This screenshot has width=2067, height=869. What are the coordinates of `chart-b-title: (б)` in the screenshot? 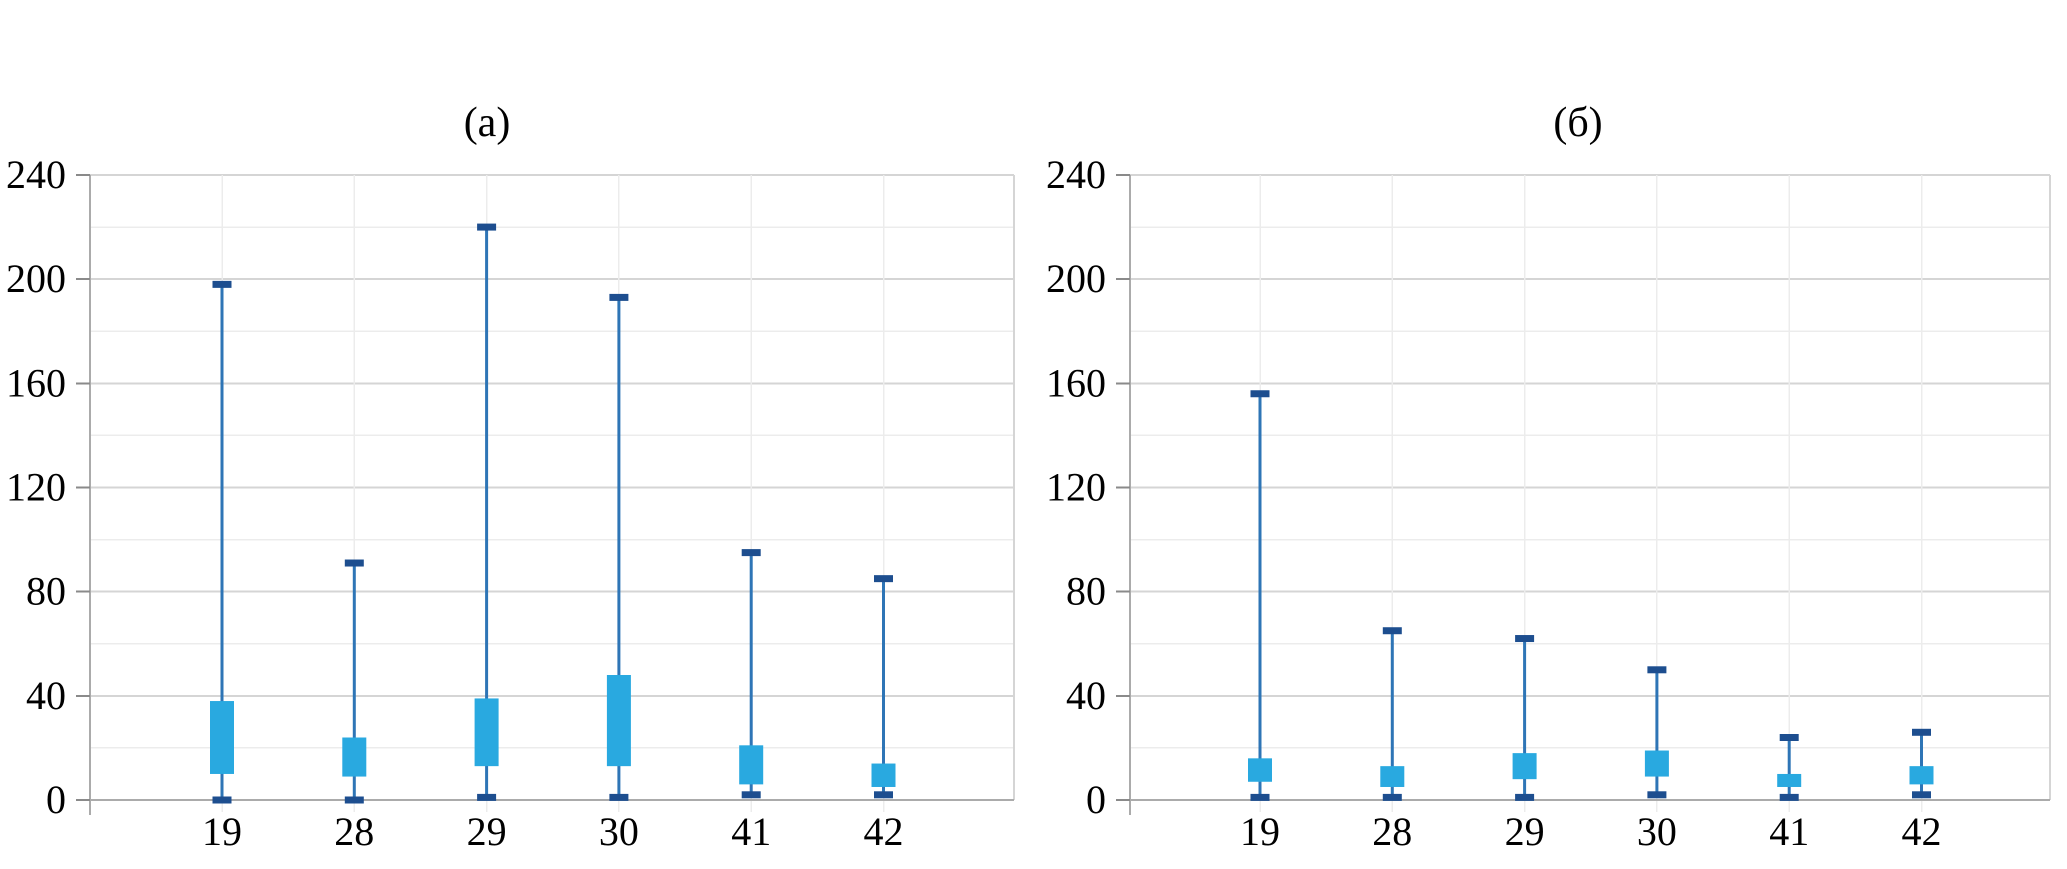 It's located at (1577, 123).